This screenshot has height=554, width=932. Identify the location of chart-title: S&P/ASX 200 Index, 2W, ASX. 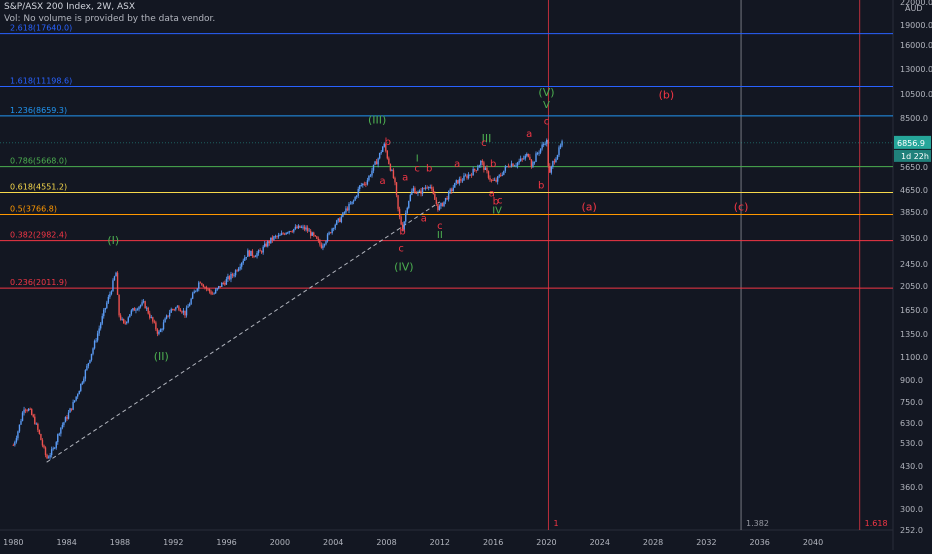
(70, 7).